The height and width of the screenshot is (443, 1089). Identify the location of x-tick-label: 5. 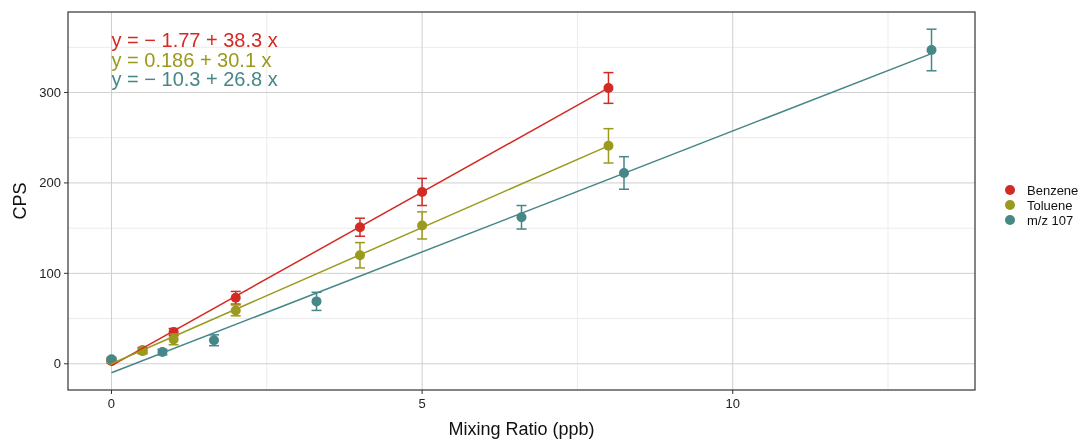
(422, 403).